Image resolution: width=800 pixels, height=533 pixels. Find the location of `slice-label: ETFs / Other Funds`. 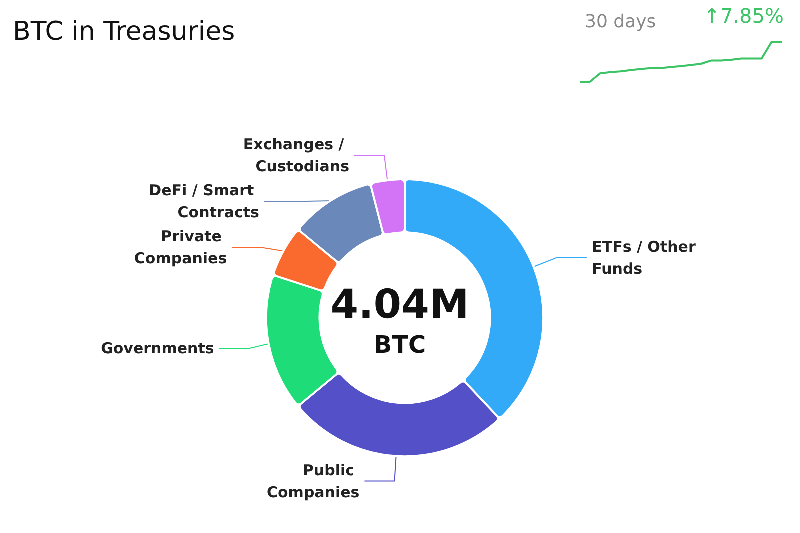

slice-label: ETFs / Other Funds is located at coordinates (647, 258).